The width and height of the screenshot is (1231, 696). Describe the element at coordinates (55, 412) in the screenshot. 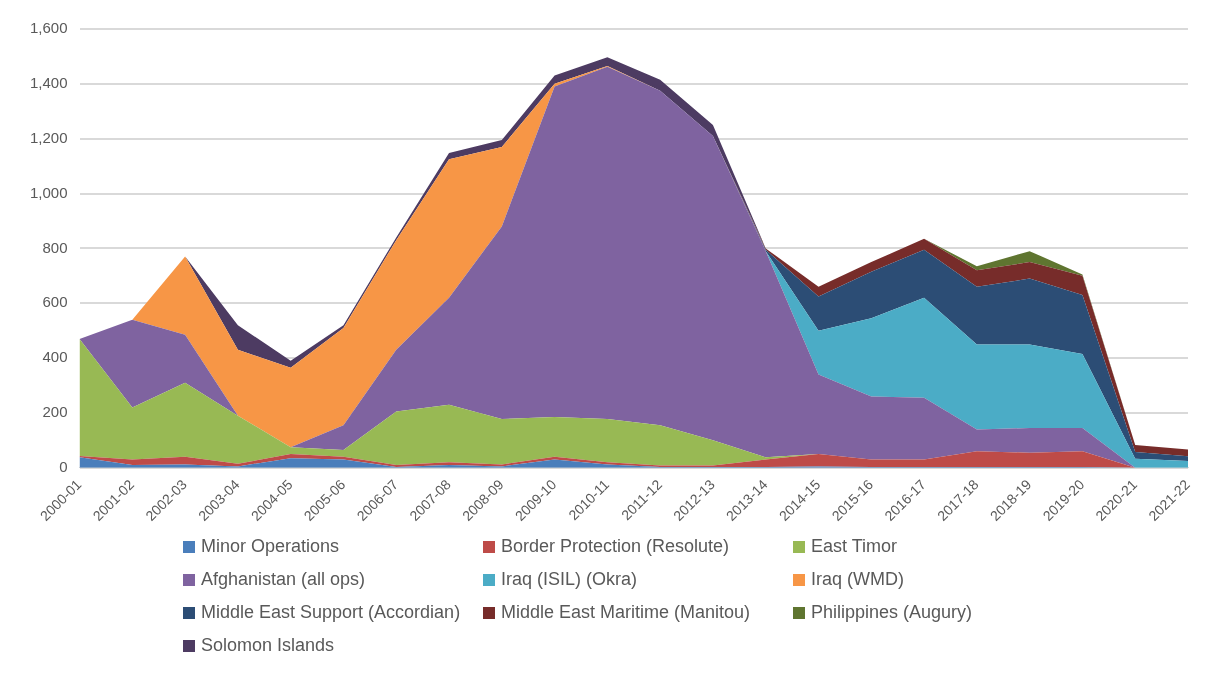

I see `y-tick-label: 200` at that location.